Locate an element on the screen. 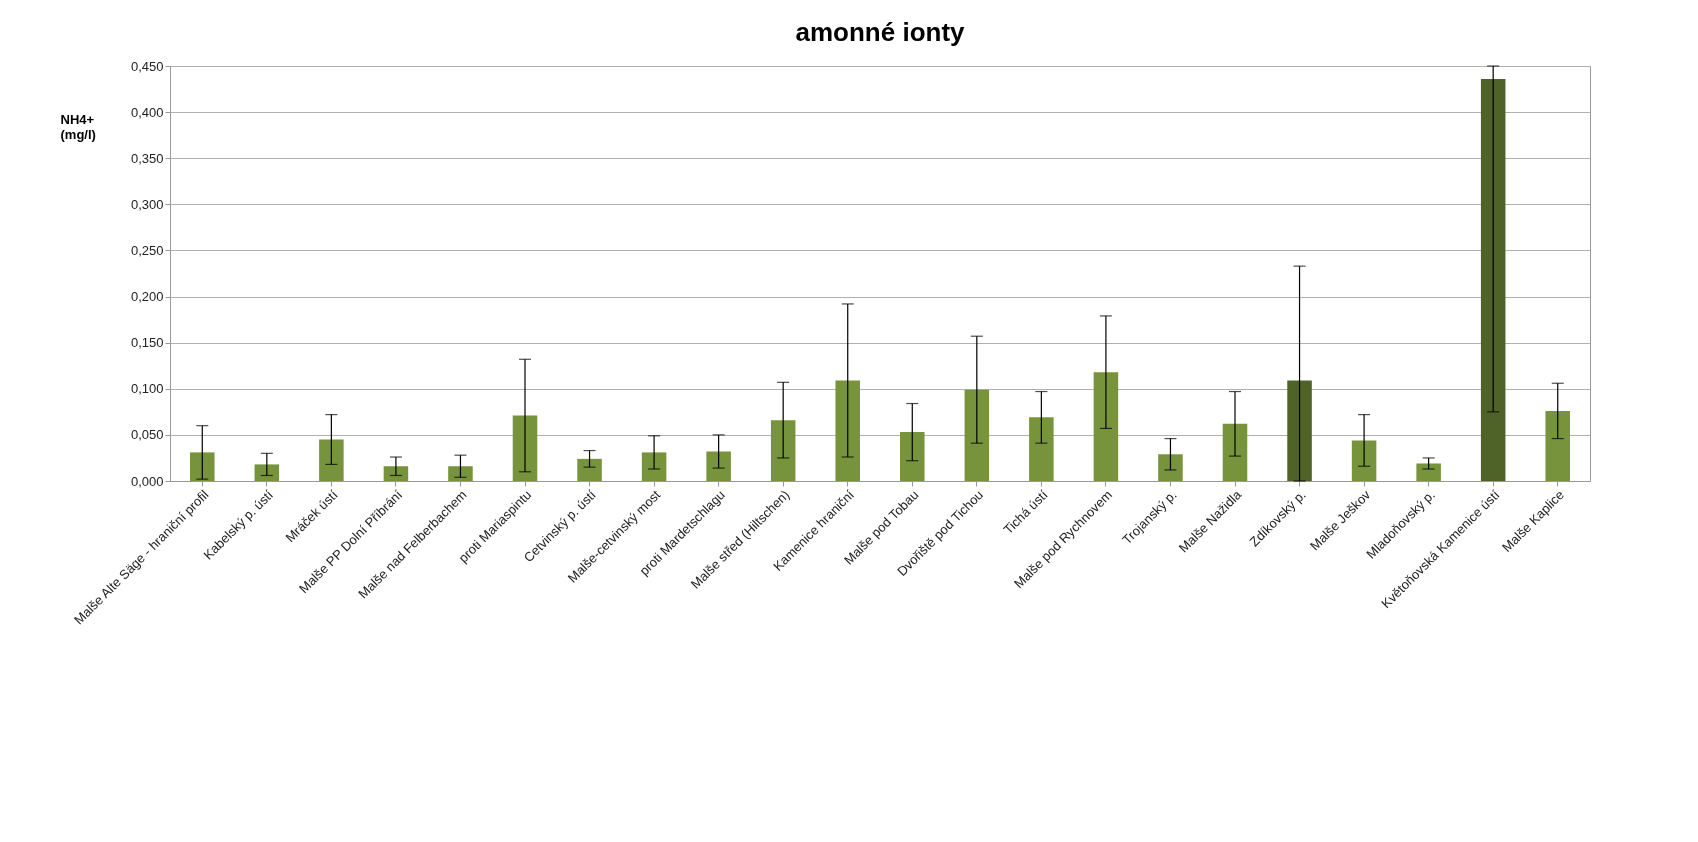 The height and width of the screenshot is (842, 1698). y-tick-label: 0,100 is located at coordinates (147, 389).